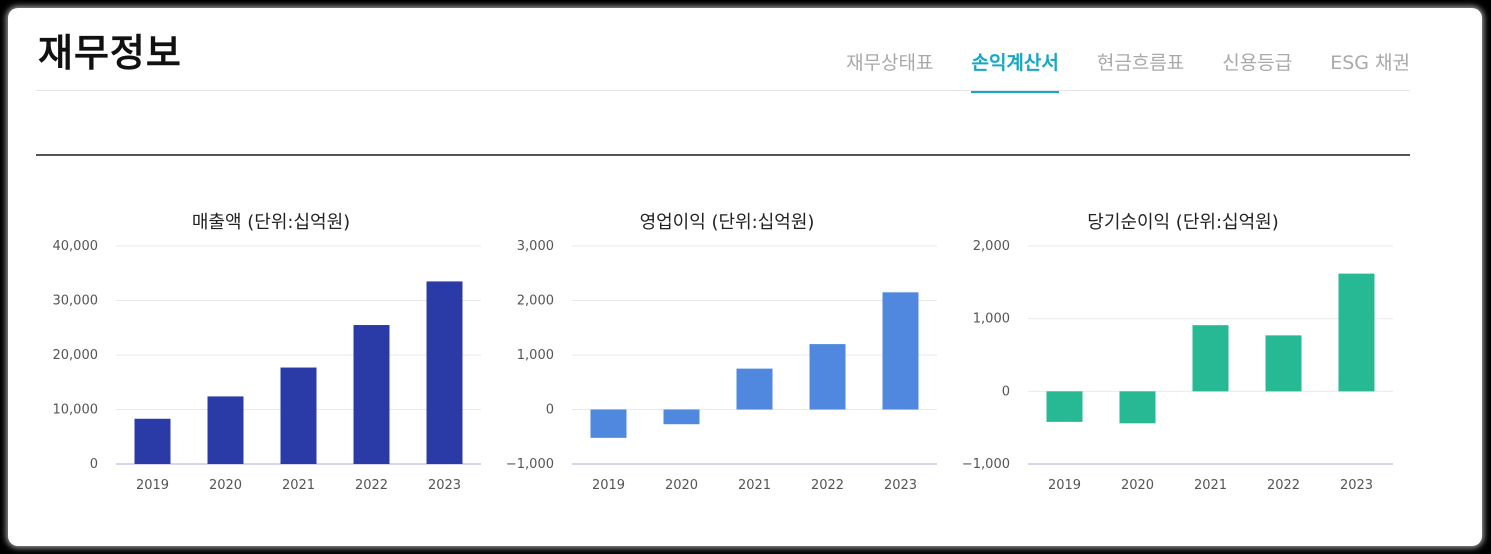 The width and height of the screenshot is (1491, 554). What do you see at coordinates (76, 355) in the screenshot?
I see `y-tick-label: 20,000` at bounding box center [76, 355].